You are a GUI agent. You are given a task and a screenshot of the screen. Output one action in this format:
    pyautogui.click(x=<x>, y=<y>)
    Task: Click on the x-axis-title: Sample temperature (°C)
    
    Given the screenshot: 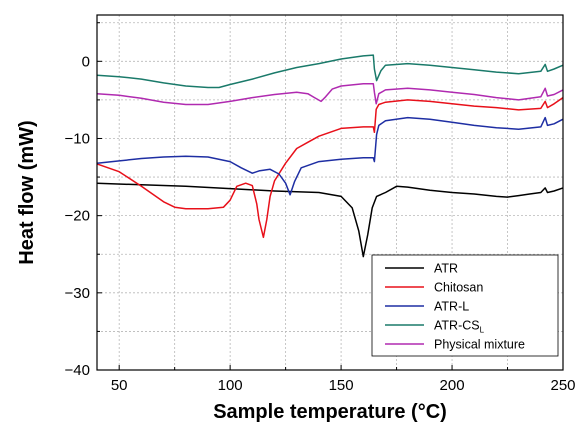 What is the action you would take?
    pyautogui.click(x=330, y=412)
    